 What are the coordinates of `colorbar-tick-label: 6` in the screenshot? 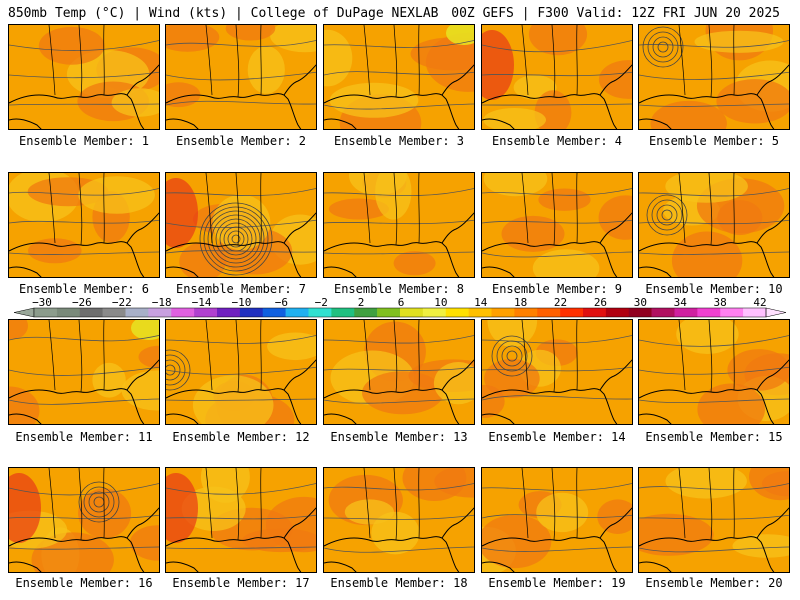 It's located at (401, 302).